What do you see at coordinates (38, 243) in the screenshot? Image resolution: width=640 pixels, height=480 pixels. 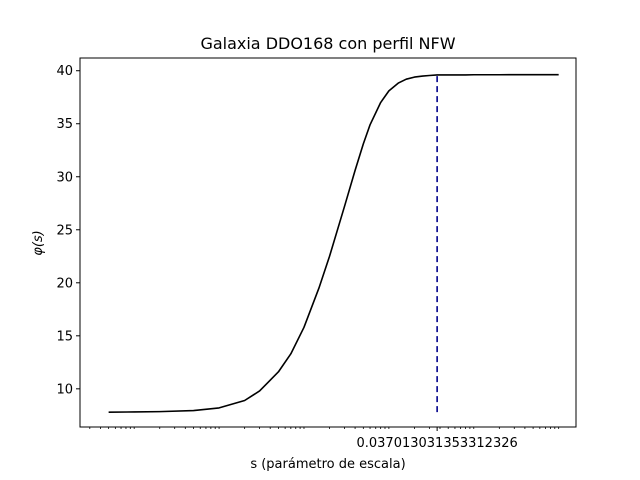 I see `y-axis-label: φ(s)` at bounding box center [38, 243].